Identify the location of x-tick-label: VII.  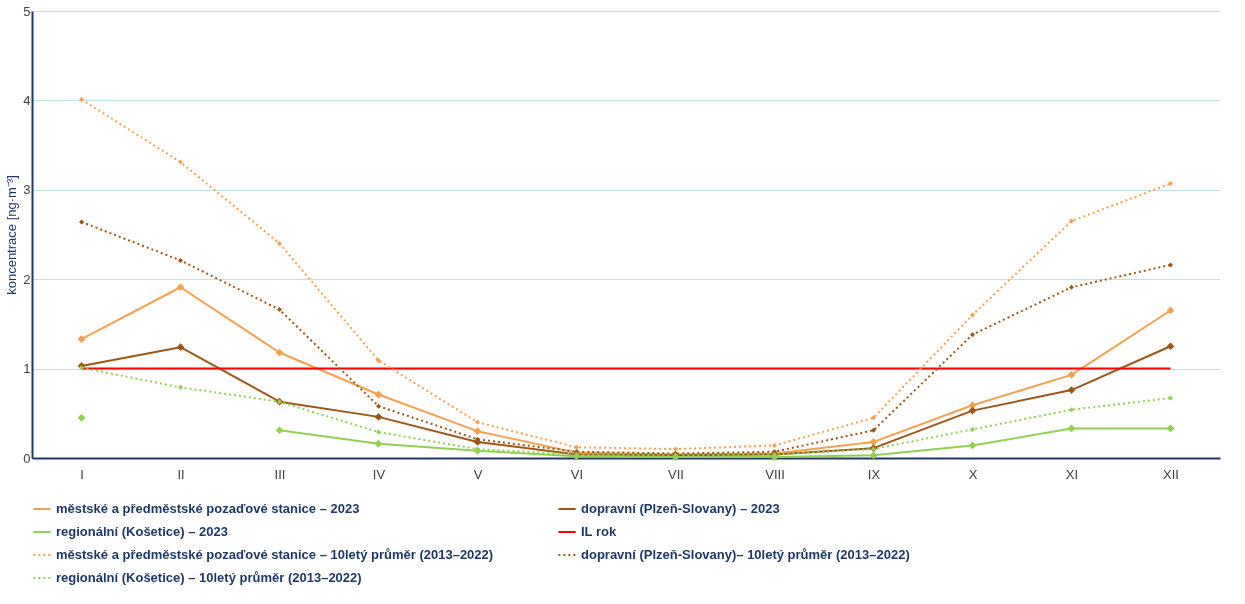
(676, 474).